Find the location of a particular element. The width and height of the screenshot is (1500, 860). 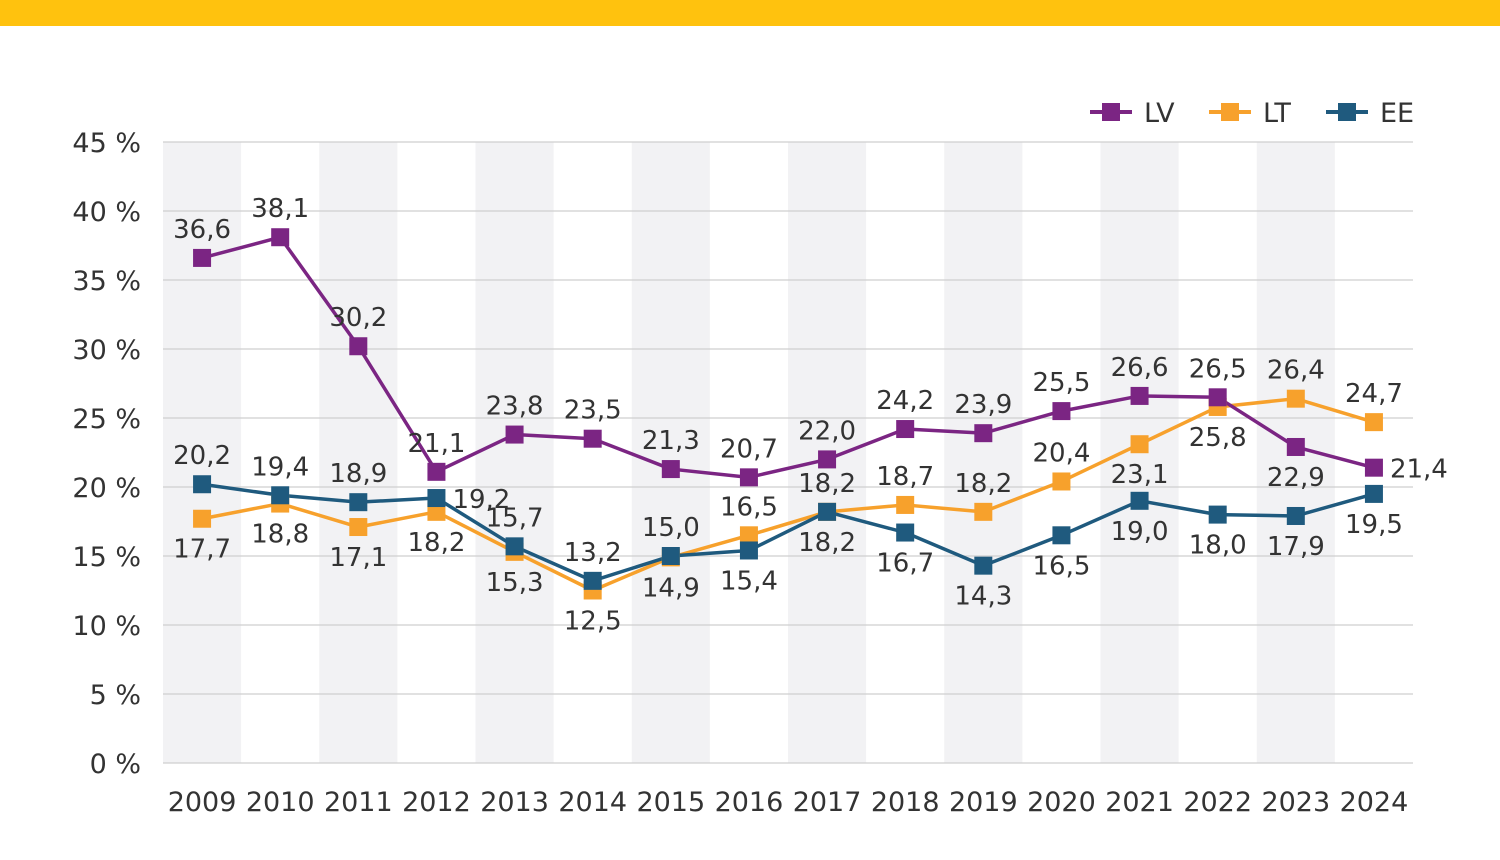

legend-marker-ee is located at coordinates (1347, 112).